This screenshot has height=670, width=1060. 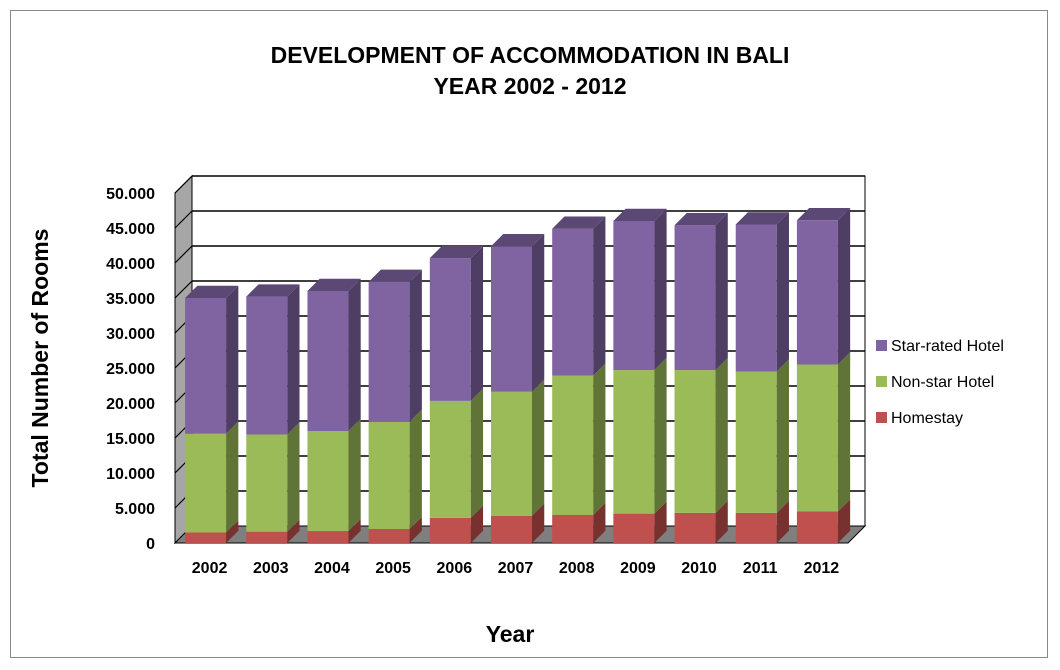 I want to click on x-tick-label: 2006, so click(x=455, y=568).